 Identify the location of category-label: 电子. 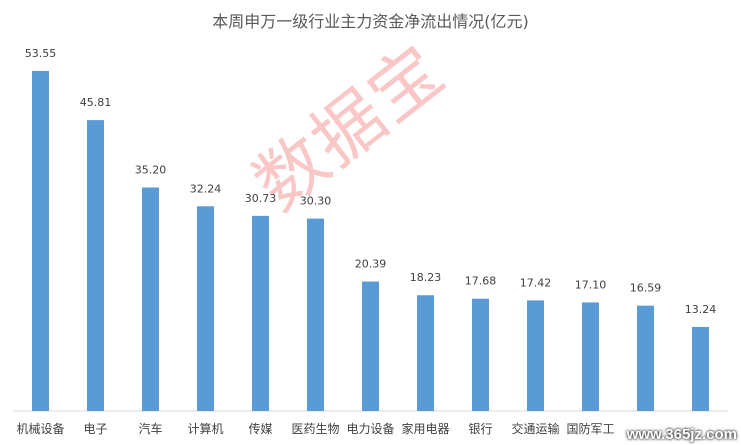
(95, 429).